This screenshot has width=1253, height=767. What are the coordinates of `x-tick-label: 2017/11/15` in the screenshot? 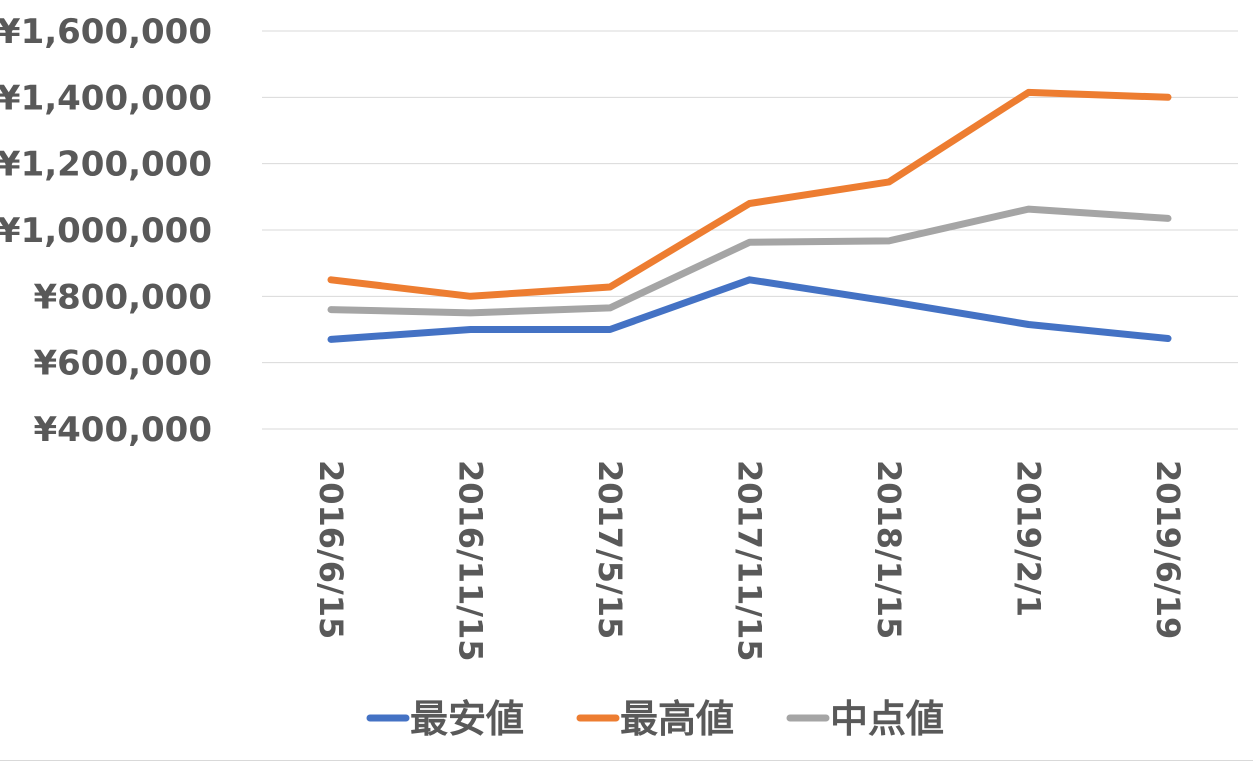 It's located at (749, 561).